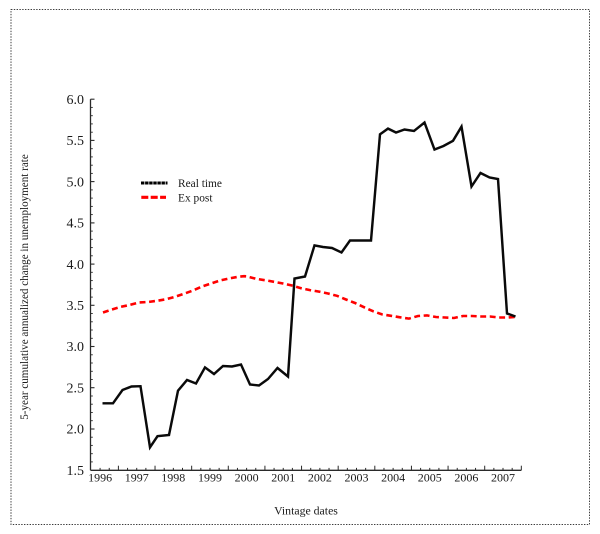 The image size is (600, 534). What do you see at coordinates (137, 477) in the screenshot?
I see `svg-text: 1997` at bounding box center [137, 477].